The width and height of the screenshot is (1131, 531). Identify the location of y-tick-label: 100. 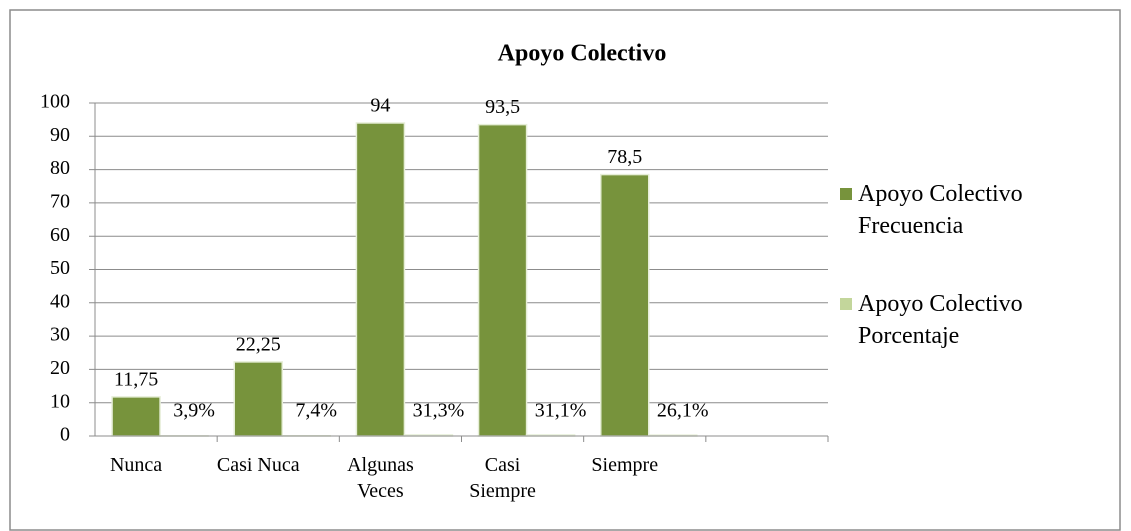
(55, 102).